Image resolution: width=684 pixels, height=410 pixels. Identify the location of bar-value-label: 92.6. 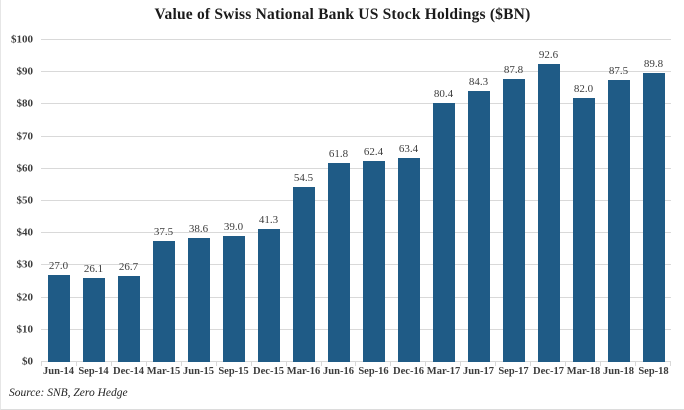
(548, 54).